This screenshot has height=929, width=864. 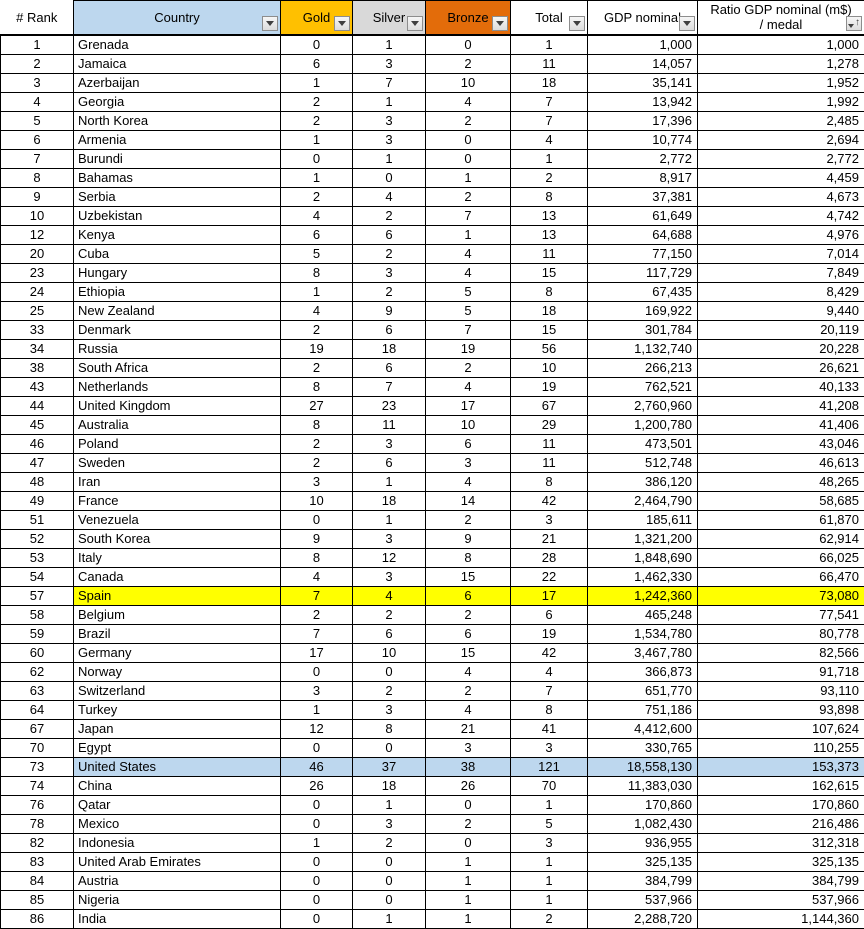 What do you see at coordinates (177, 633) in the screenshot?
I see `cell-country: Brazil` at bounding box center [177, 633].